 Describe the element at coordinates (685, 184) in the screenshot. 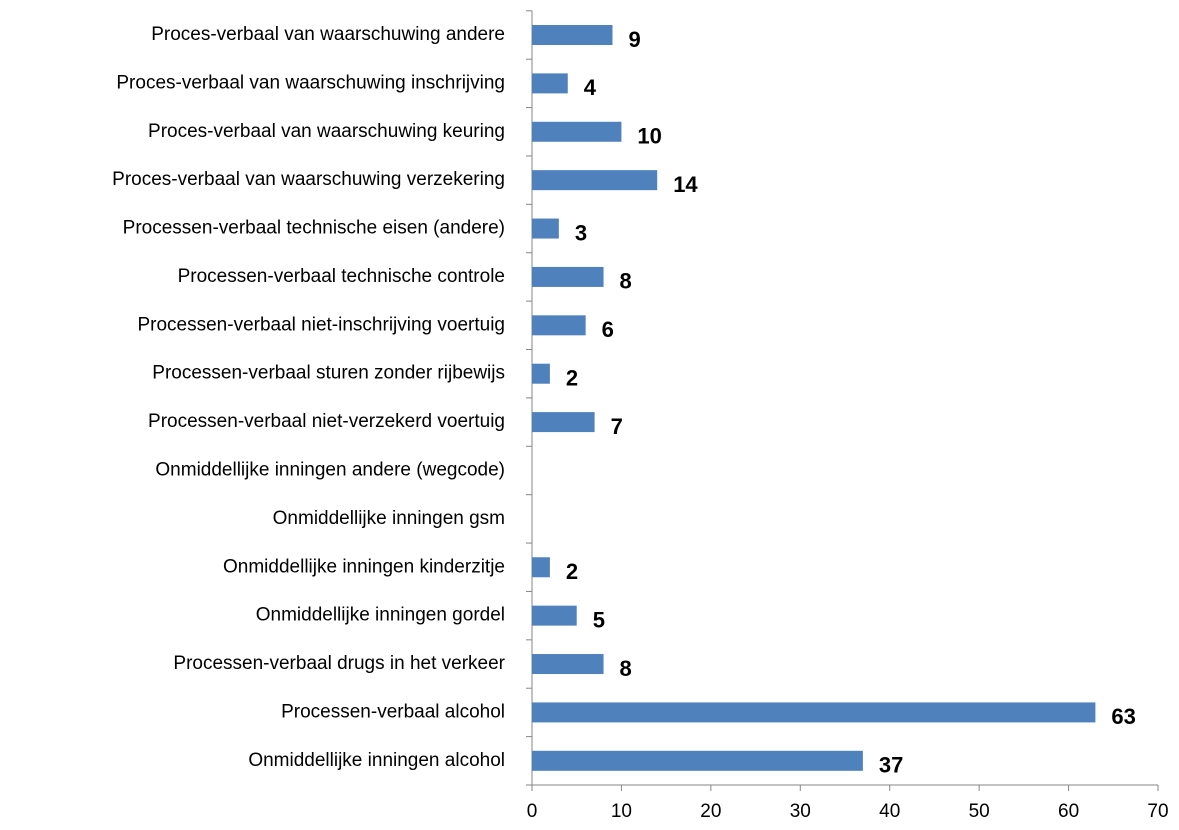

I see `value-label: 14` at that location.